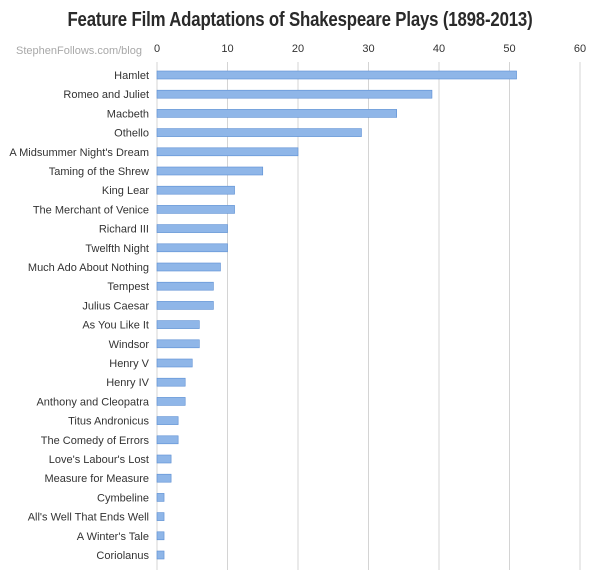 The width and height of the screenshot is (600, 580). What do you see at coordinates (192, 228) in the screenshot?
I see `bar-richard-iii` at bounding box center [192, 228].